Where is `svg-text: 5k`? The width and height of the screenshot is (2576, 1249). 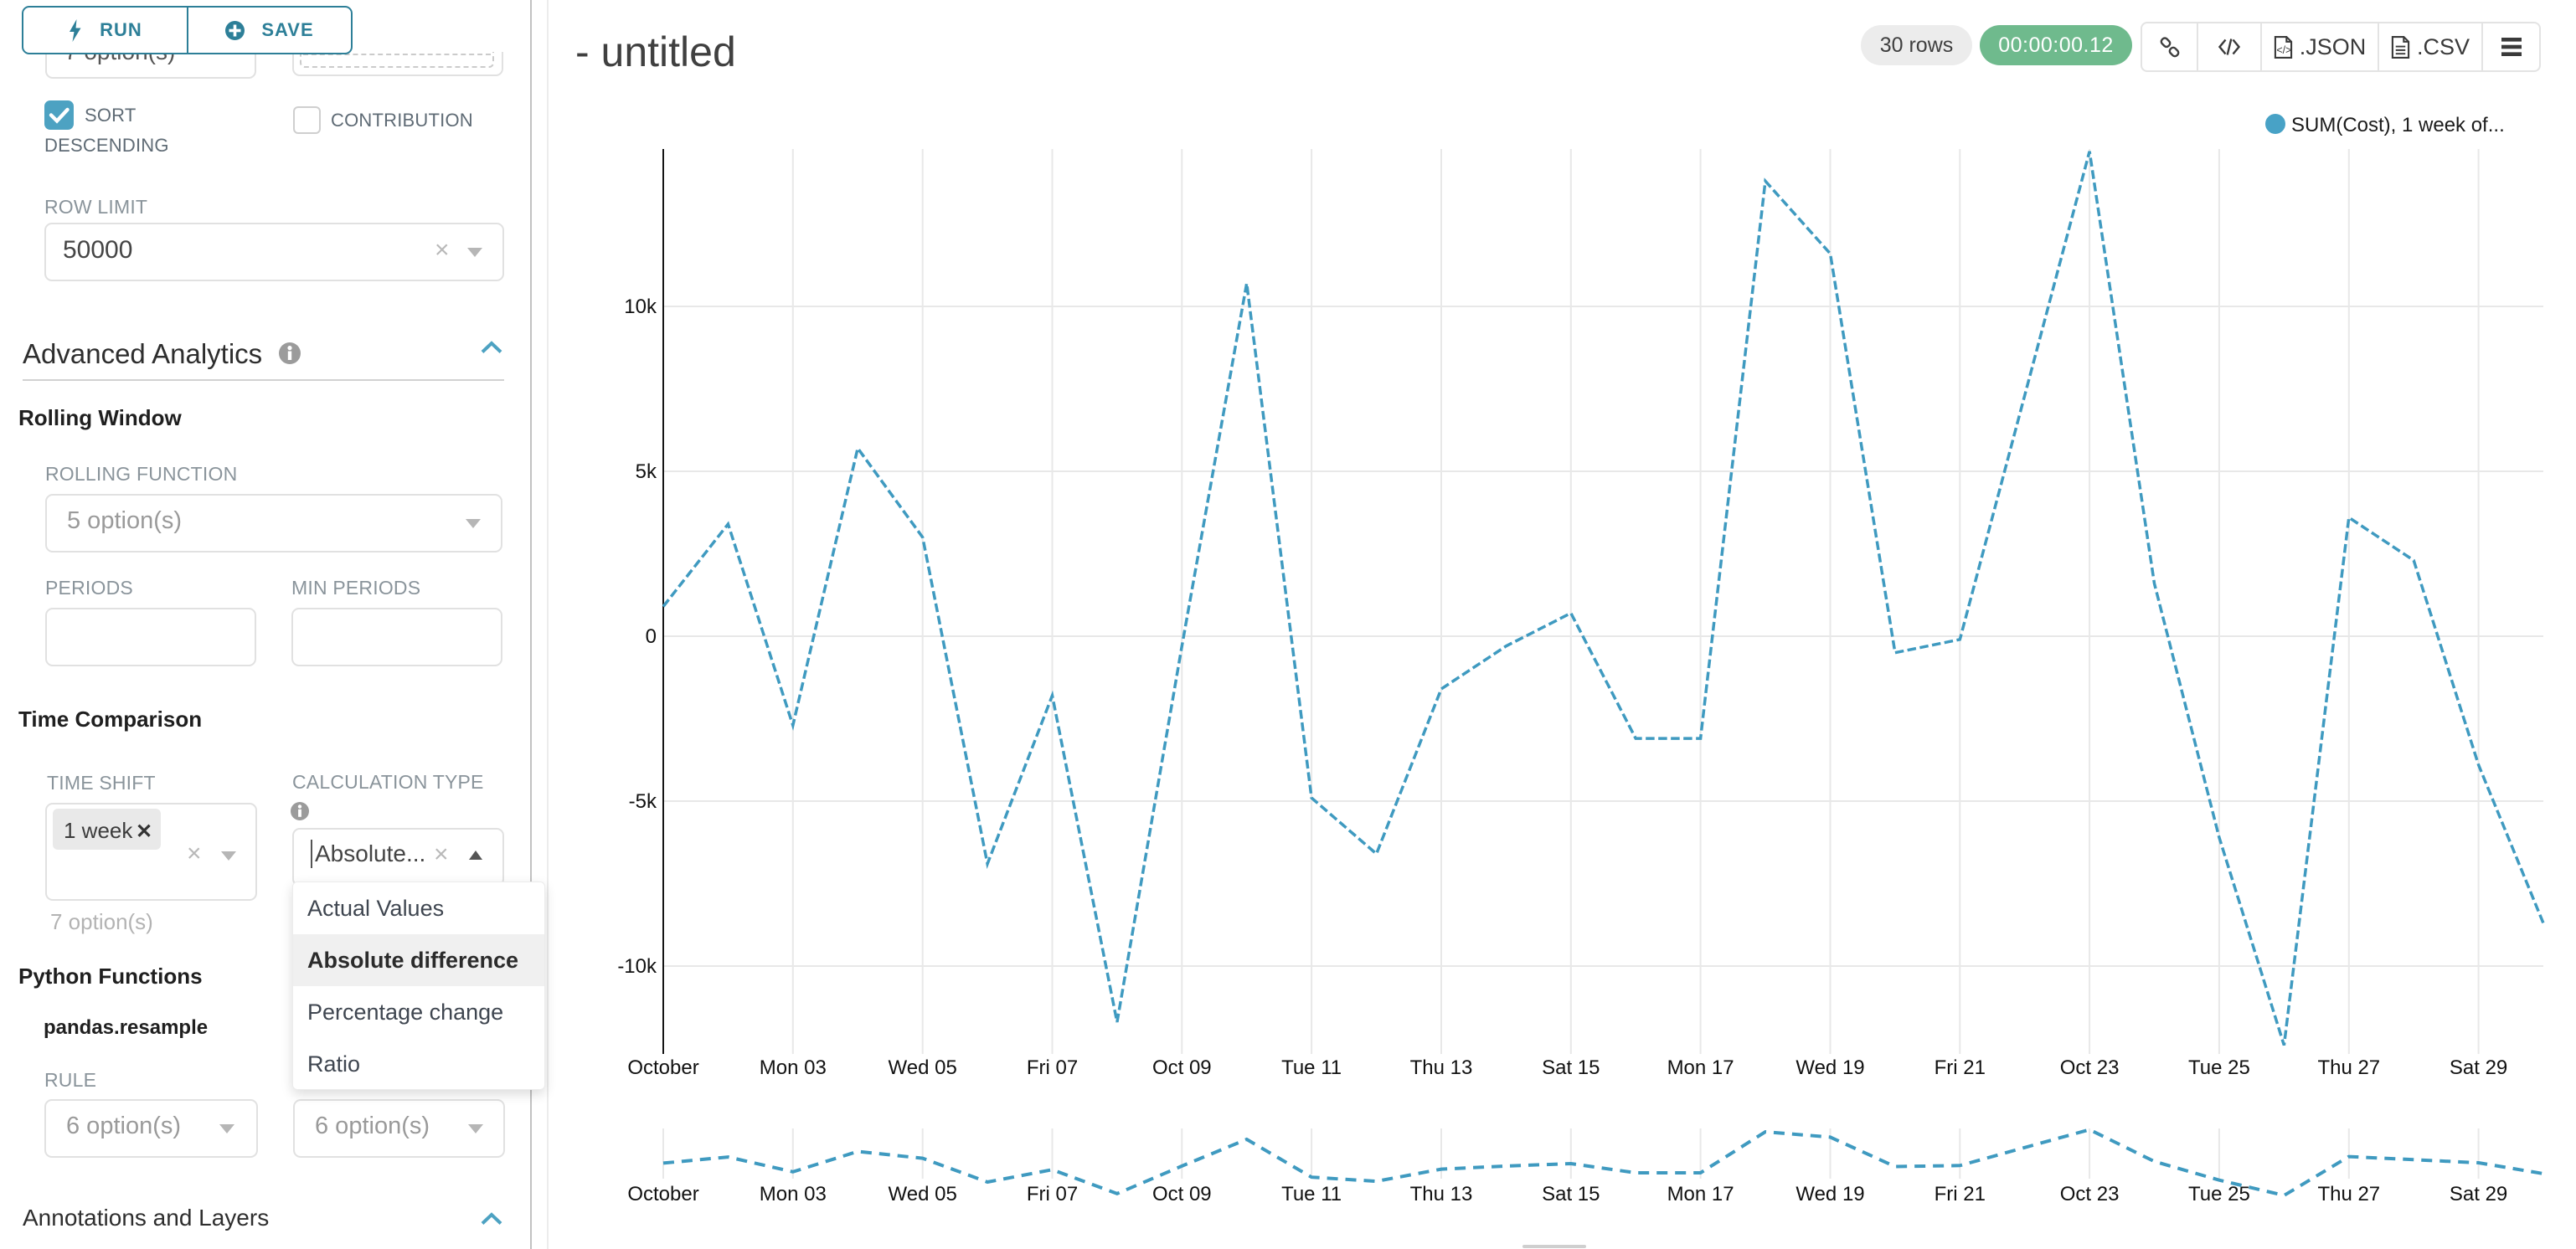
svg-text: 5k is located at coordinates (646, 471).